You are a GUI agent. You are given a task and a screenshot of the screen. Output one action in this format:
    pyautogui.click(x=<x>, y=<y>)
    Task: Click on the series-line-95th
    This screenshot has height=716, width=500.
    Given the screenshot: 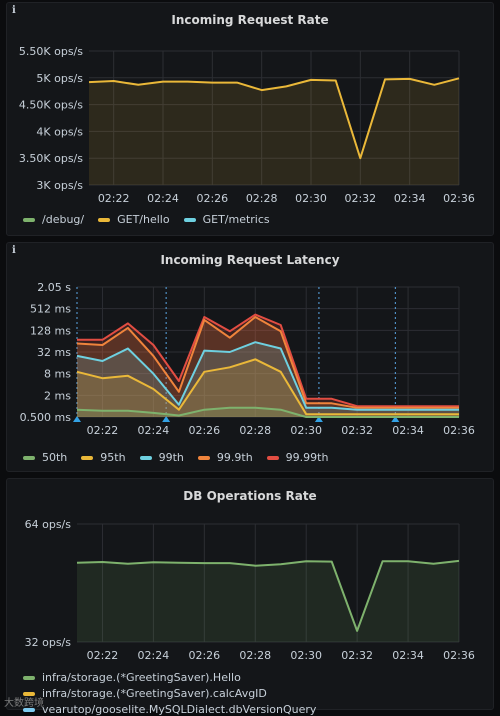 What is the action you would take?
    pyautogui.click(x=267, y=387)
    